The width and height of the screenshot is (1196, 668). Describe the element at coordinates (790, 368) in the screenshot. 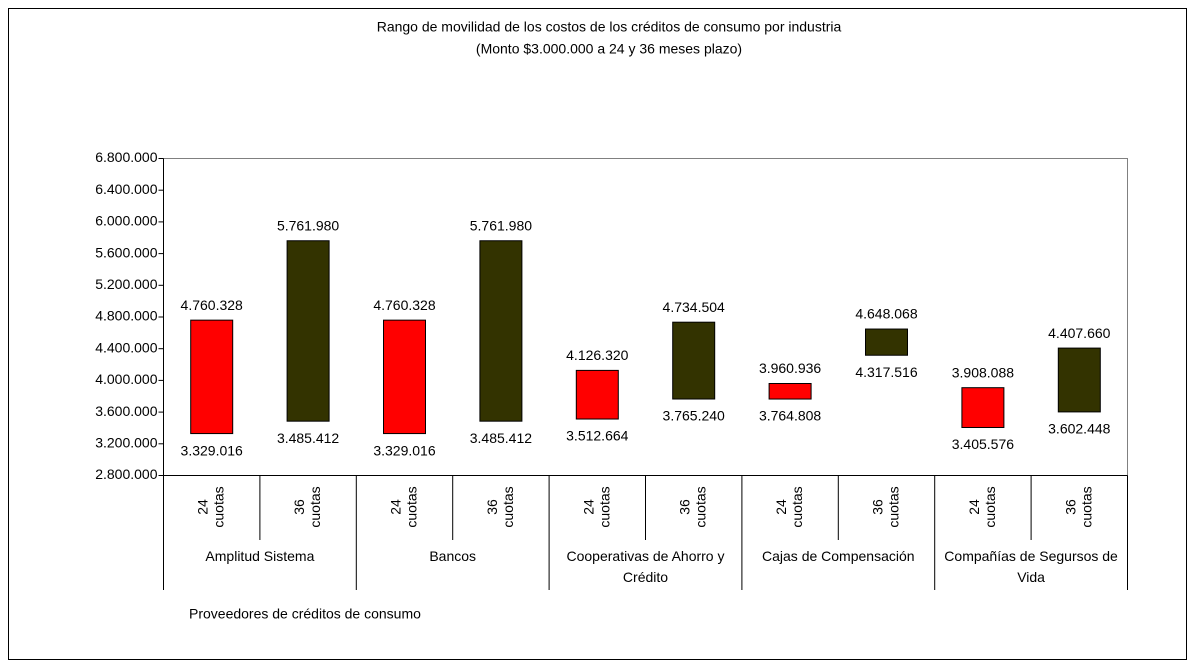

I see `high-label: 3.960.936` at that location.